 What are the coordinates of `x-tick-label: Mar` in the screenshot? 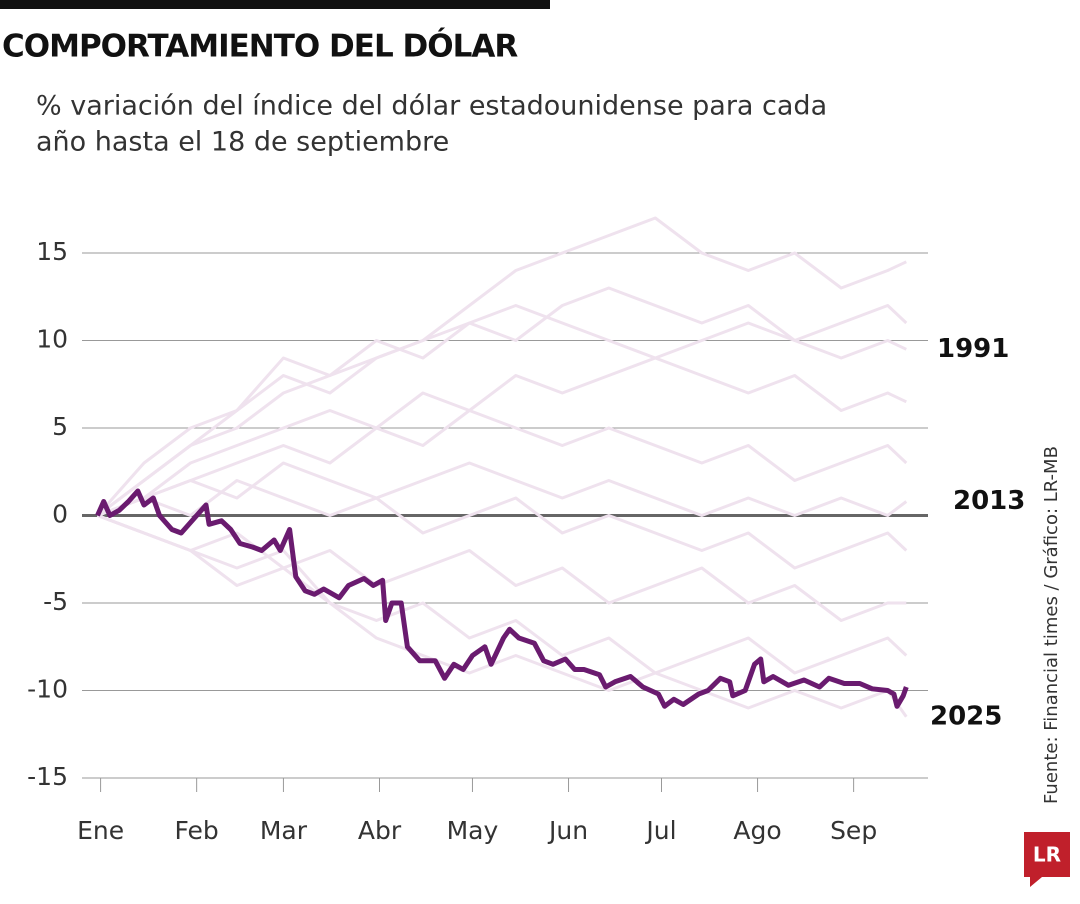 It's located at (284, 830).